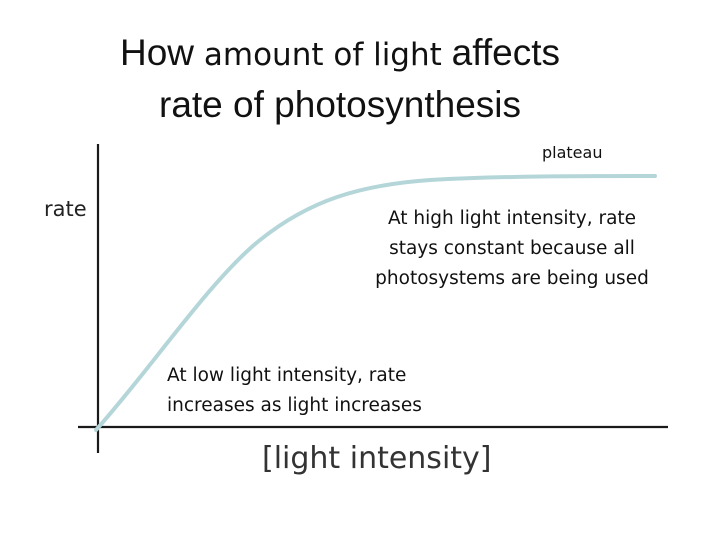 The height and width of the screenshot is (540, 720). What do you see at coordinates (377, 458) in the screenshot?
I see `x-axis-label: [light intensity]` at bounding box center [377, 458].